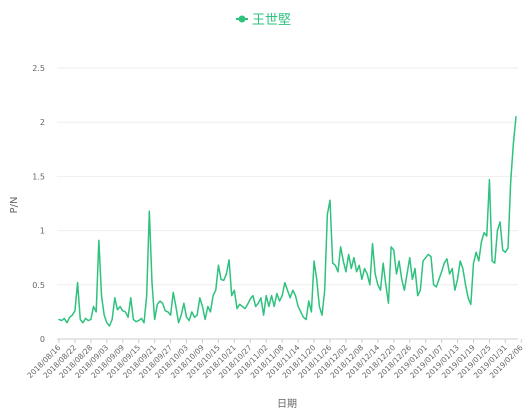 The height and width of the screenshot is (420, 525). What do you see at coordinates (14, 205) in the screenshot?
I see `y-axis-label: P/N` at bounding box center [14, 205].